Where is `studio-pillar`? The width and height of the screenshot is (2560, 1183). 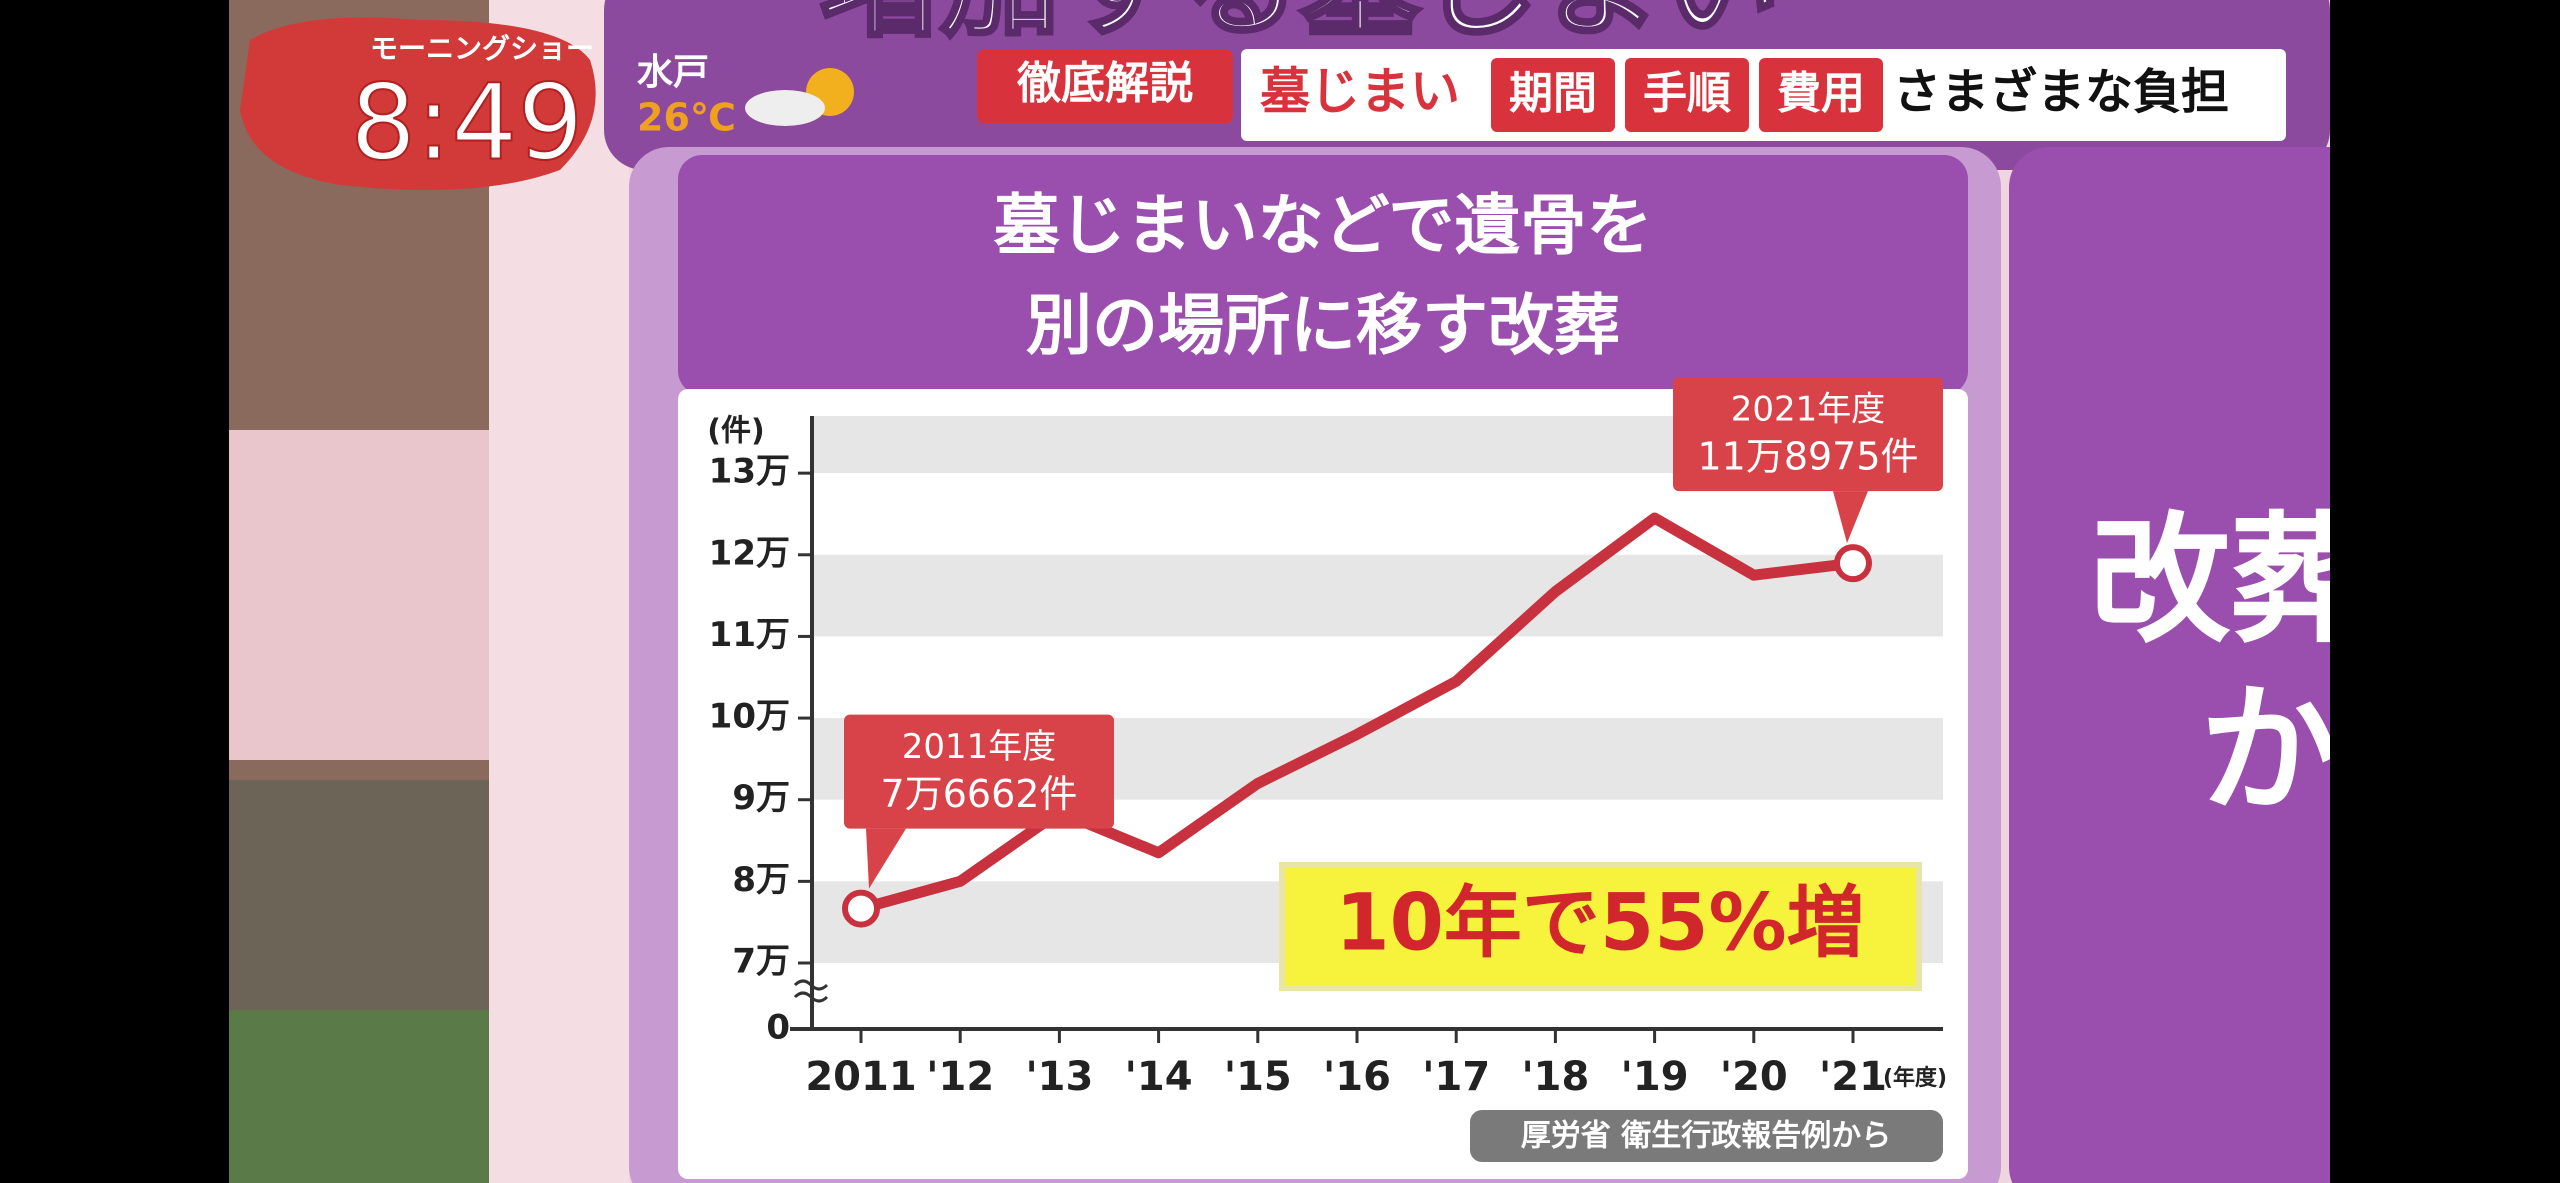 studio-pillar is located at coordinates (559, 591).